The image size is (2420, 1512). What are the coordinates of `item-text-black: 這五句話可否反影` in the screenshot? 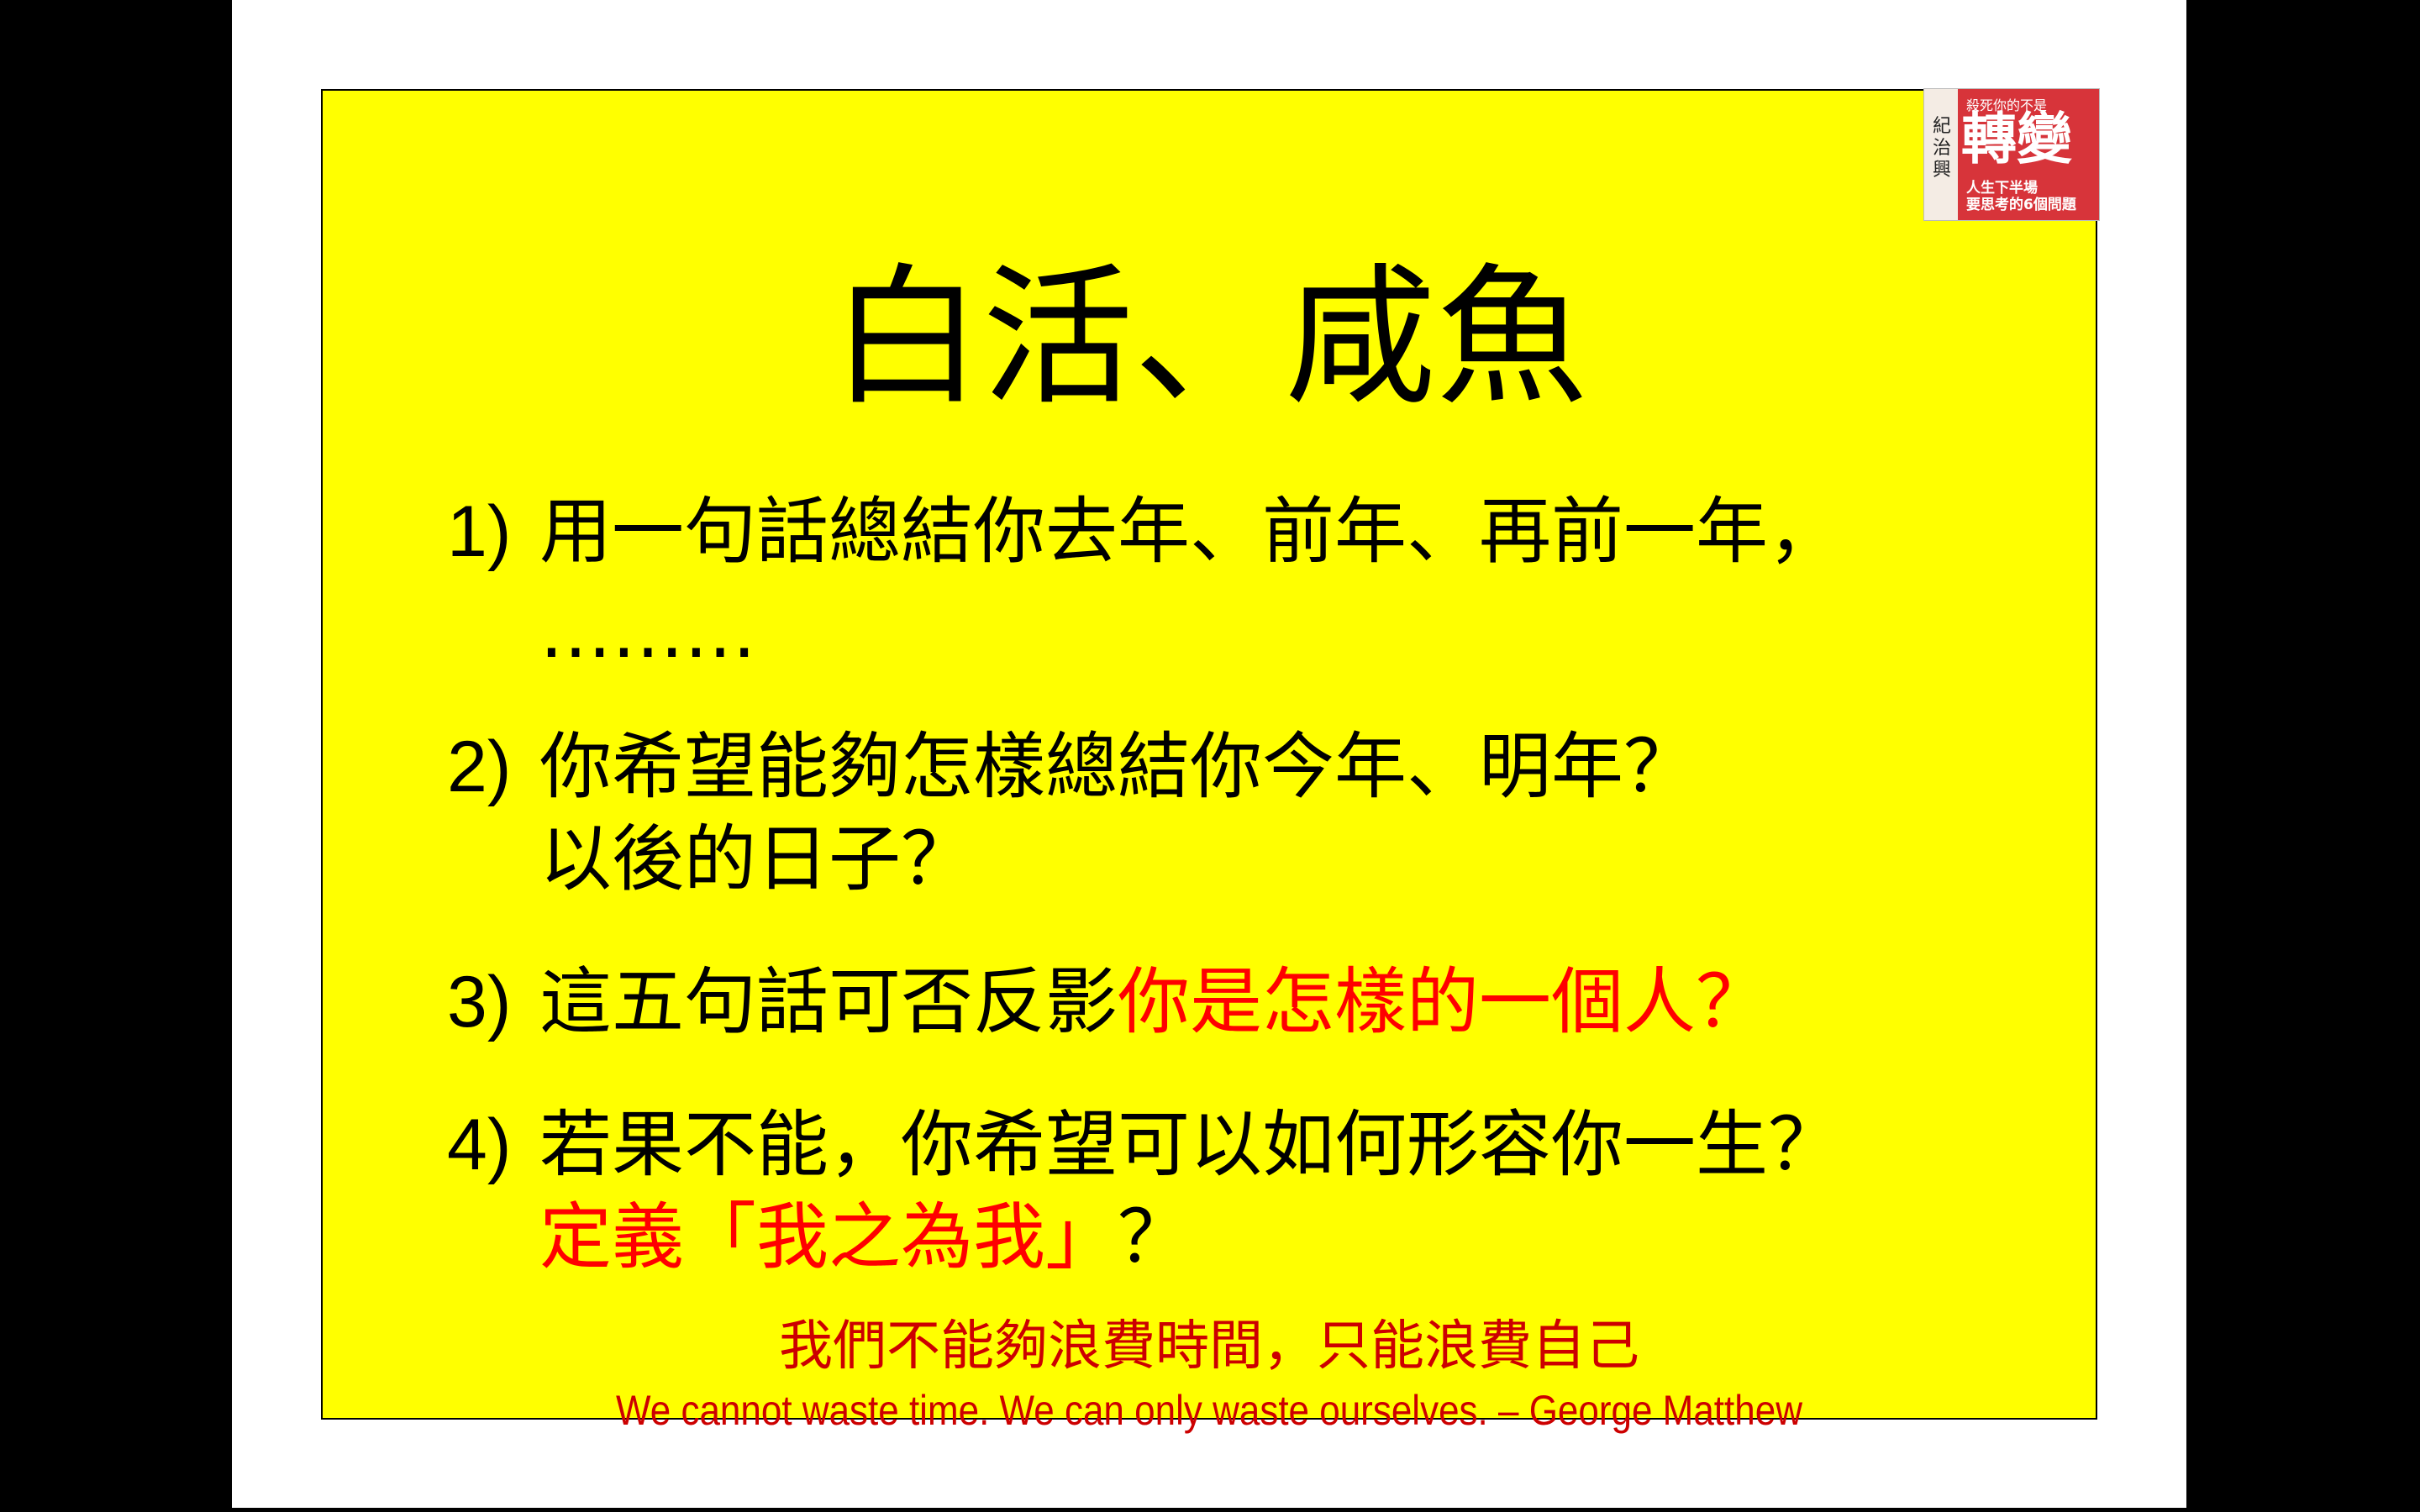 It's located at (828, 1002).